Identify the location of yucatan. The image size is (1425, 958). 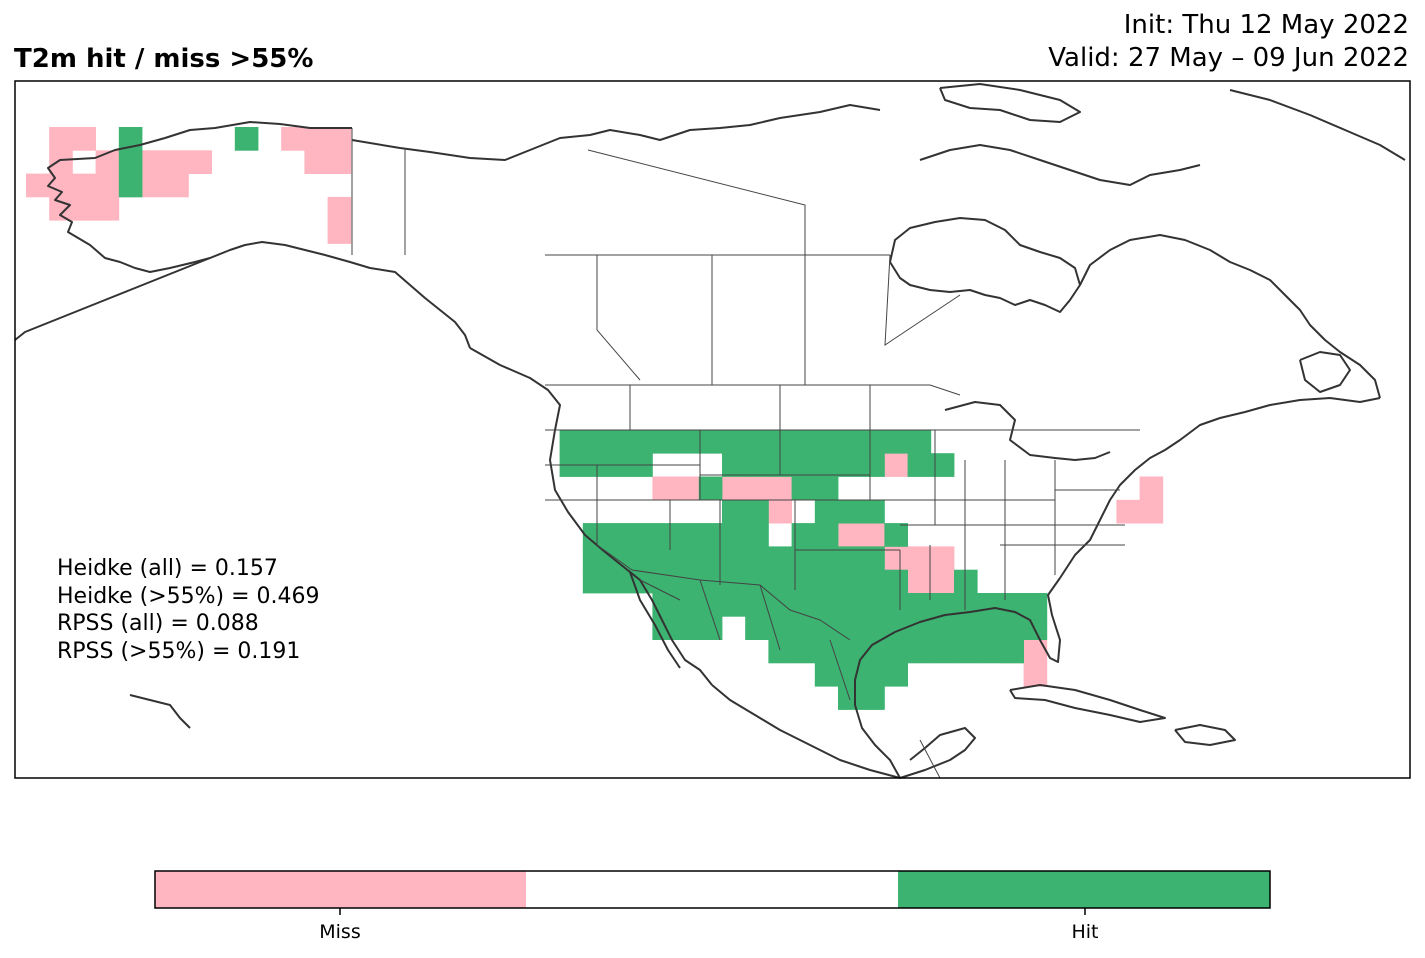
(937, 753).